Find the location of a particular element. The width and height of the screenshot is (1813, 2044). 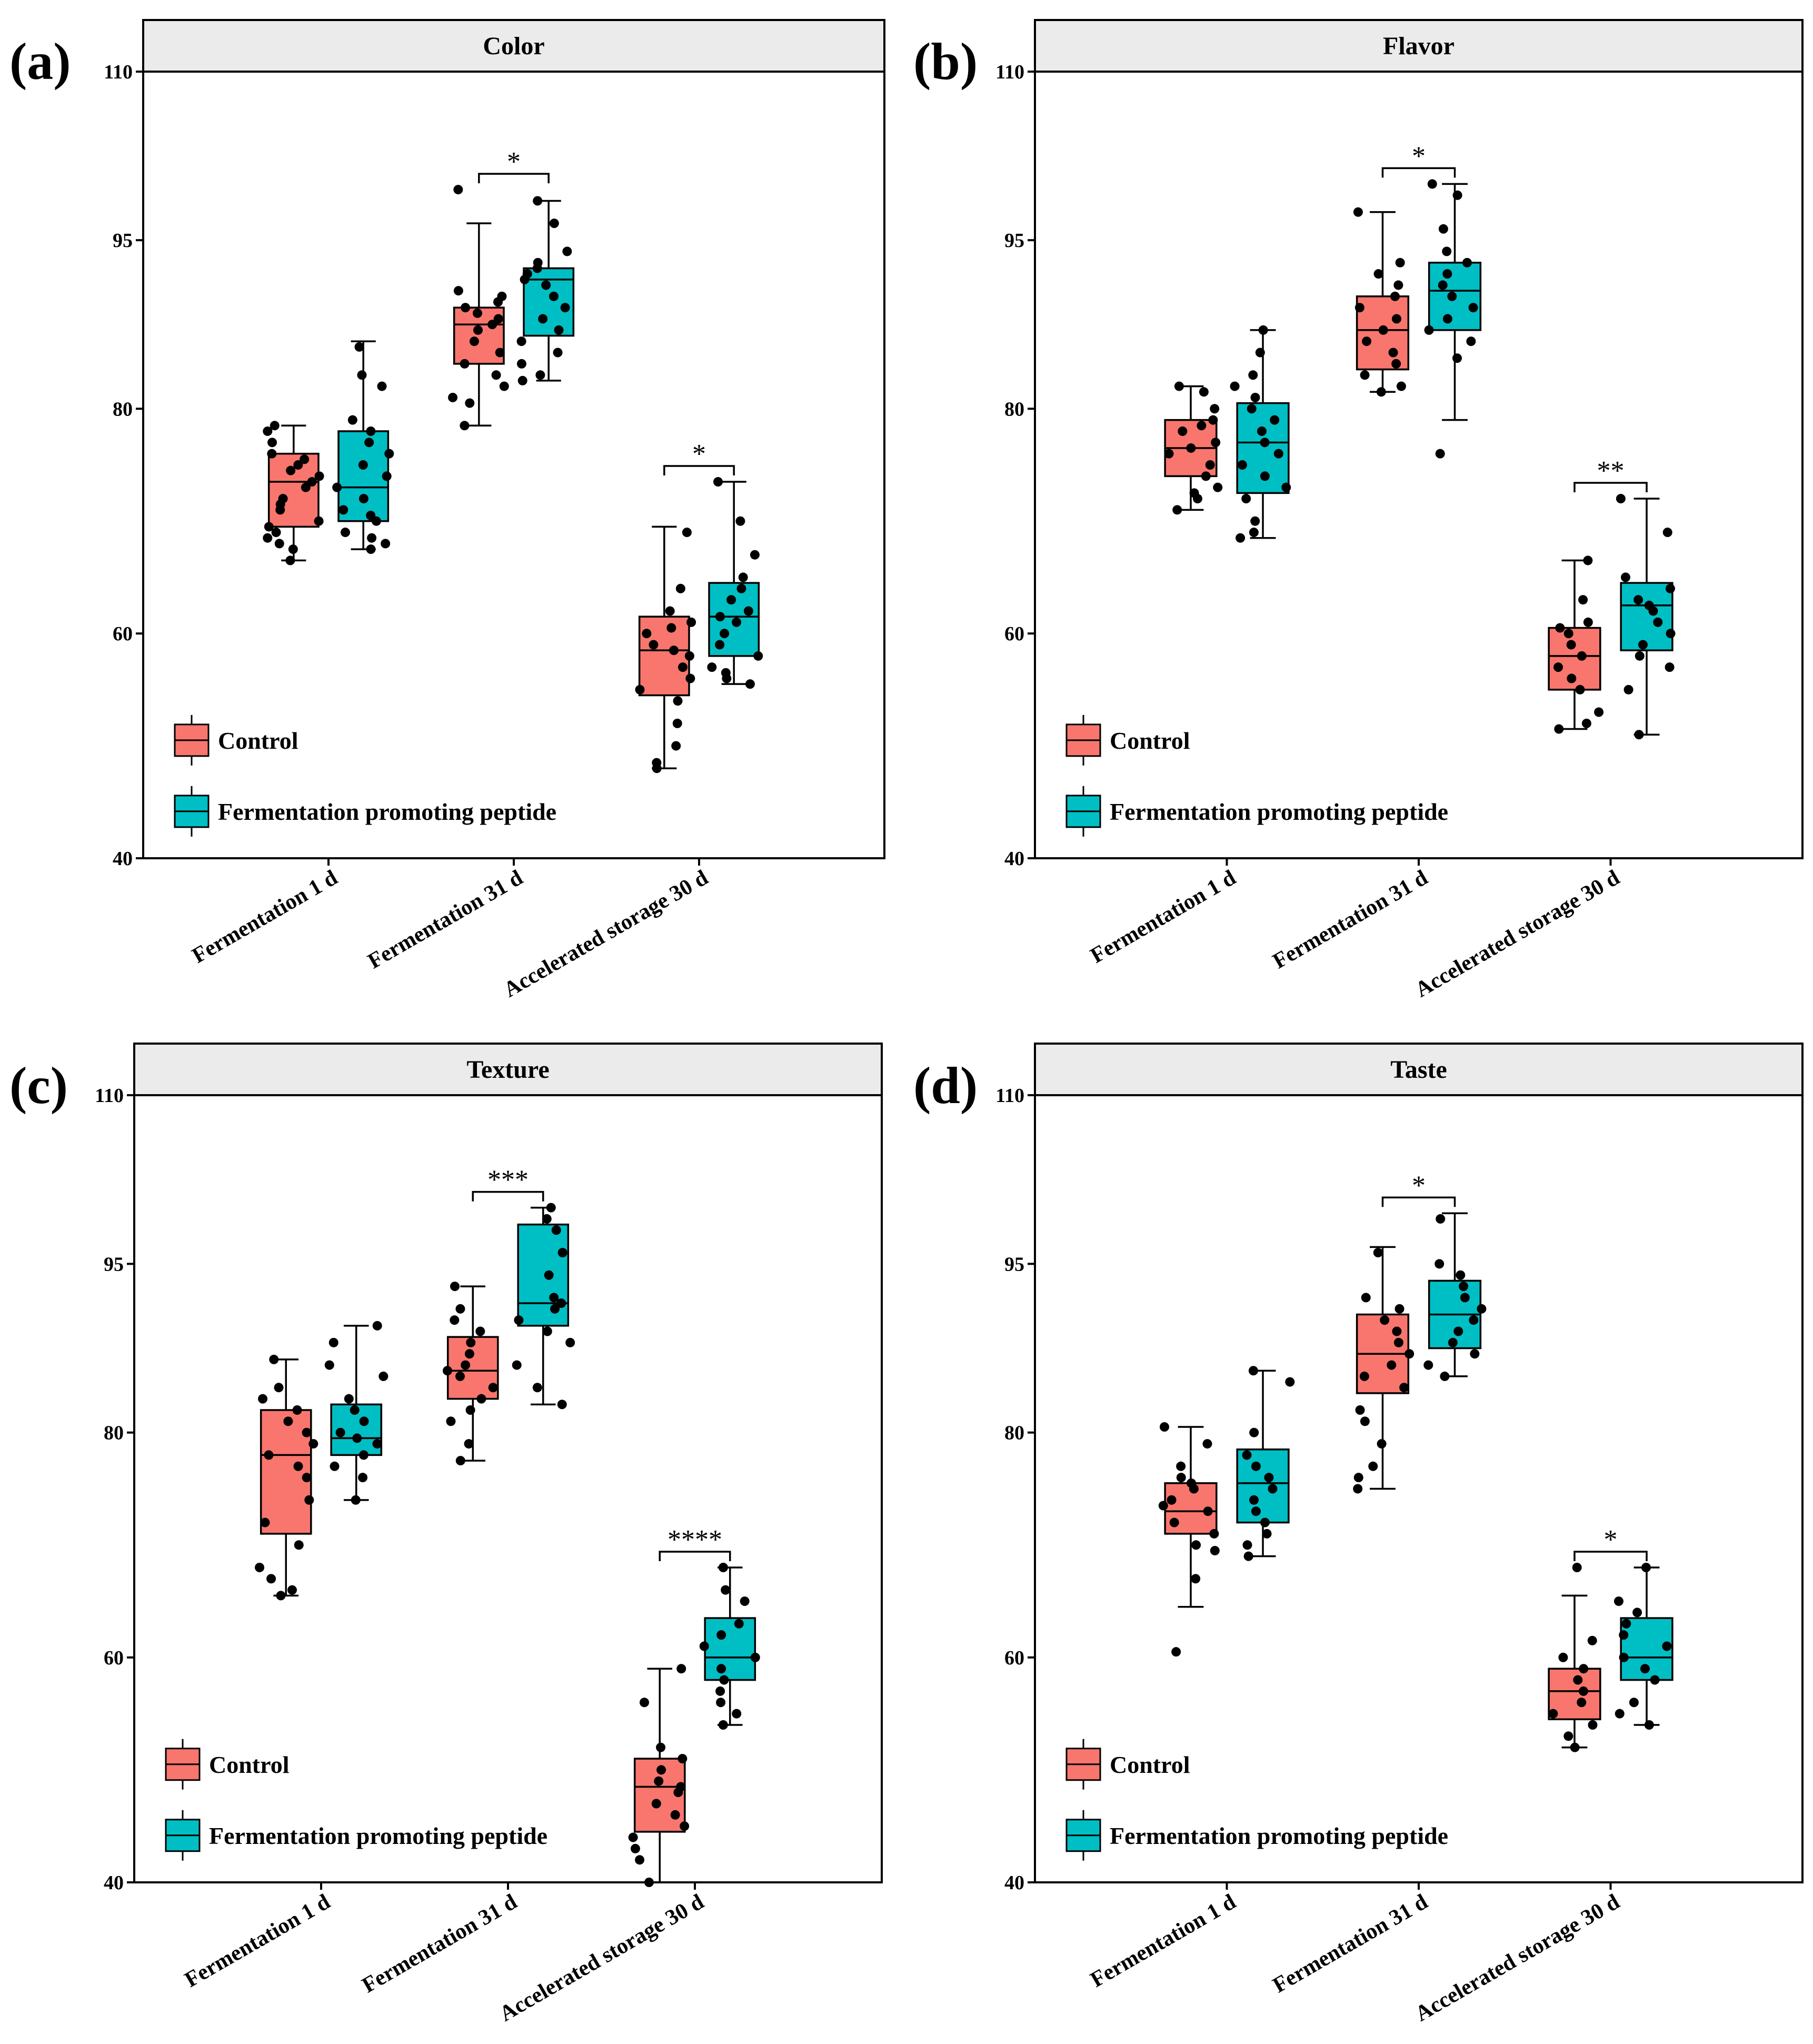

bracket-line is located at coordinates (699, 470).